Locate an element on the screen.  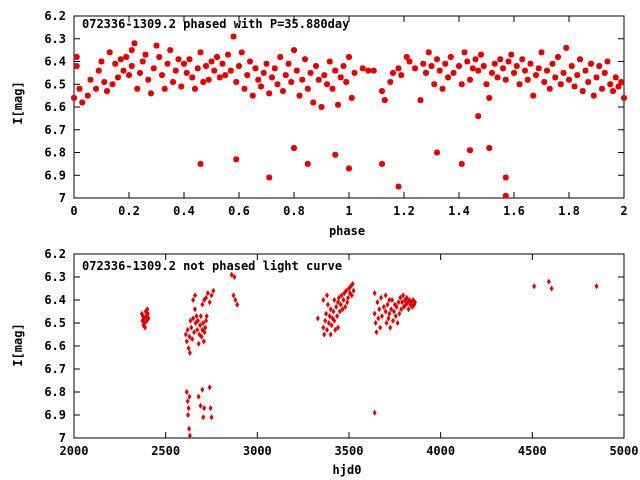
x-tick-label: 1.2 is located at coordinates (404, 211).